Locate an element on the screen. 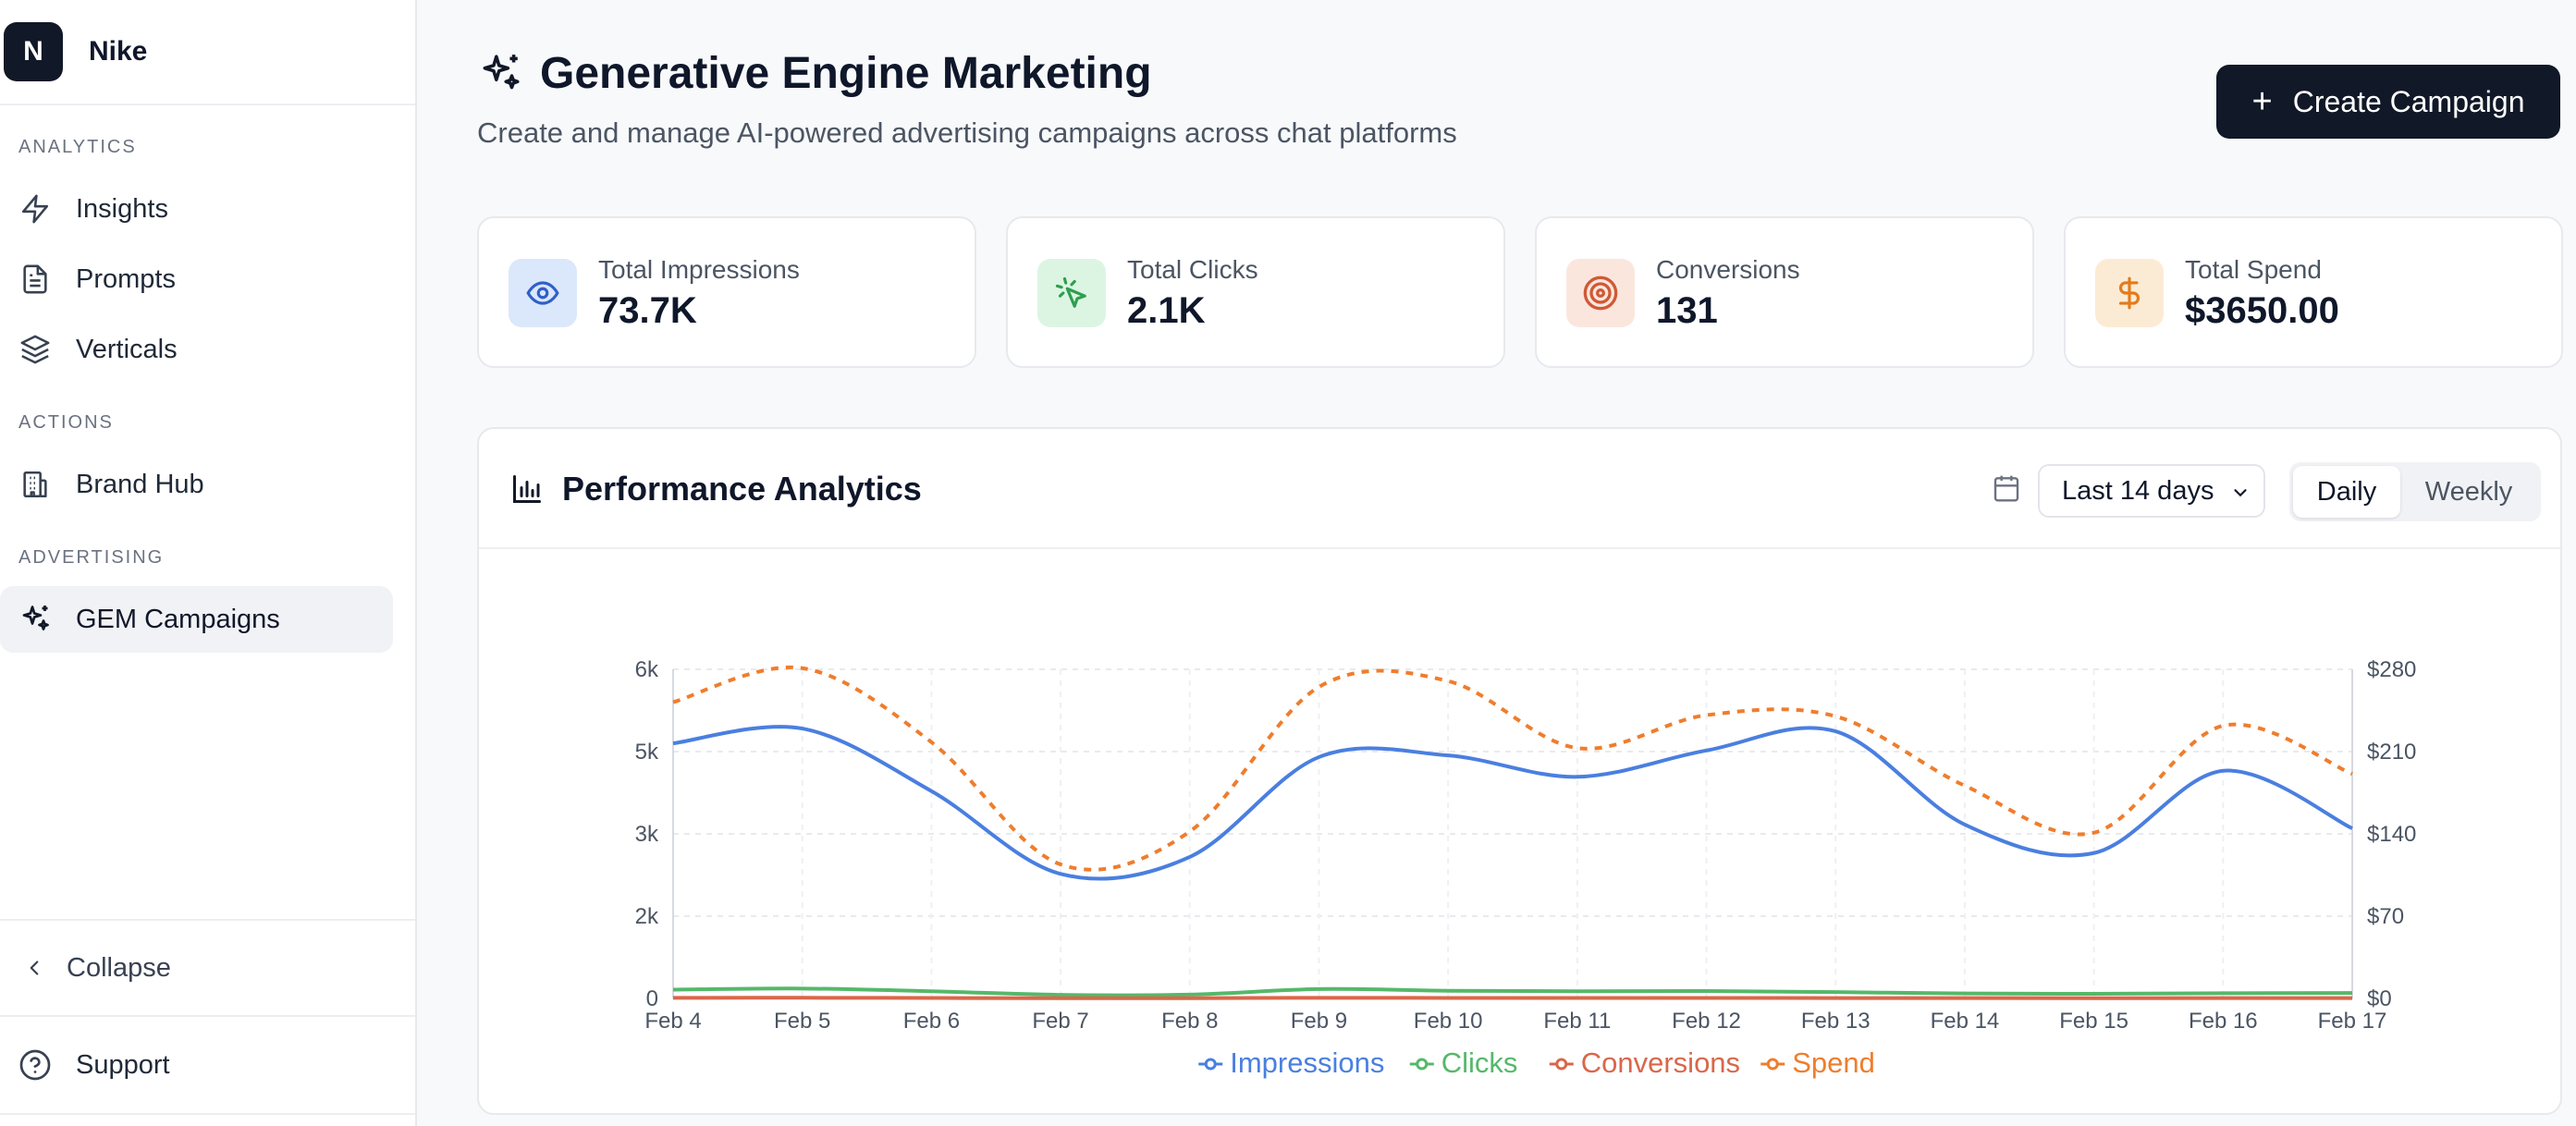  analytics-title: Performance Analytics is located at coordinates (716, 489).